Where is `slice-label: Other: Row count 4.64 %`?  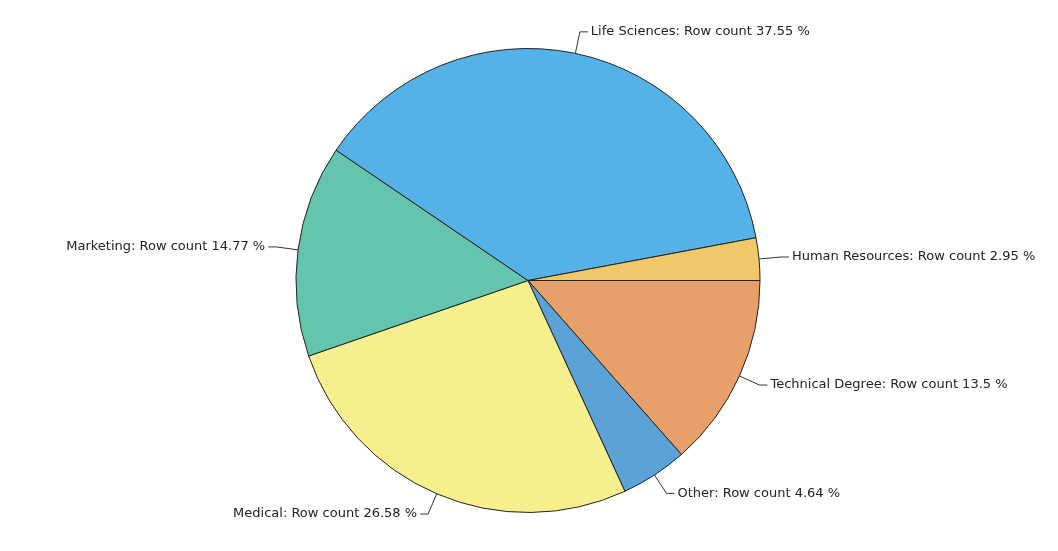
slice-label: Other: Row count 4.64 % is located at coordinates (759, 492).